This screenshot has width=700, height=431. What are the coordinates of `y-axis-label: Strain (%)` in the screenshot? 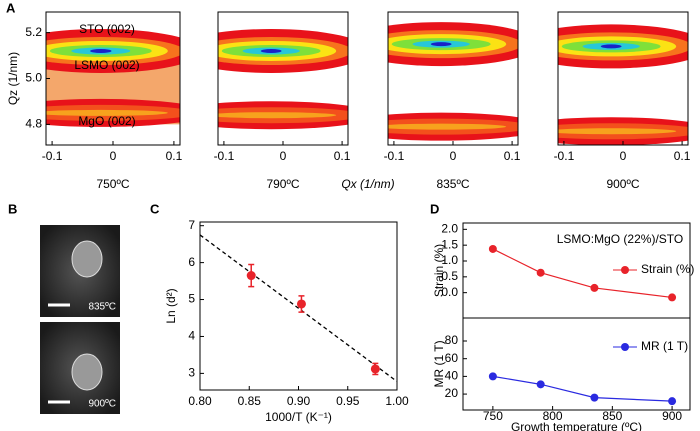 It's located at (439, 270).